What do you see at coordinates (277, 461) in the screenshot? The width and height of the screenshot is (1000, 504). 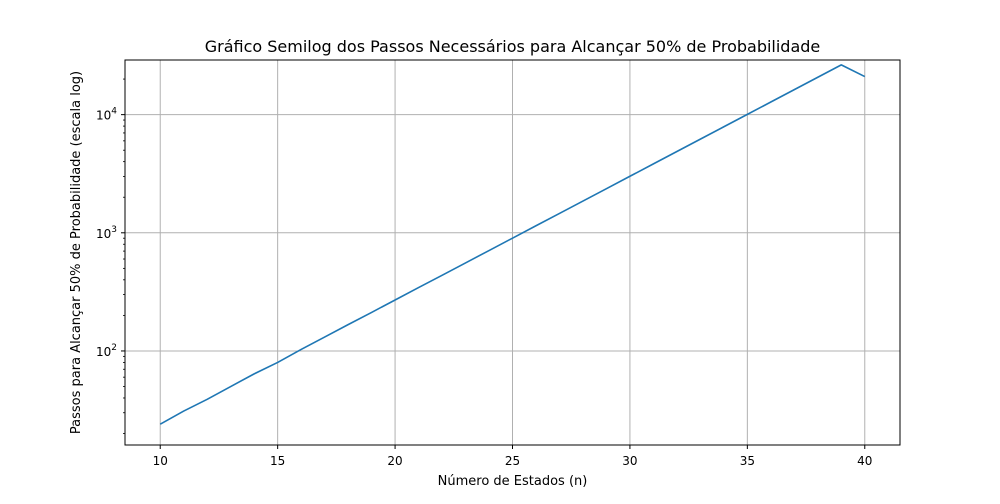 I see `x-tick-label: 15` at bounding box center [277, 461].